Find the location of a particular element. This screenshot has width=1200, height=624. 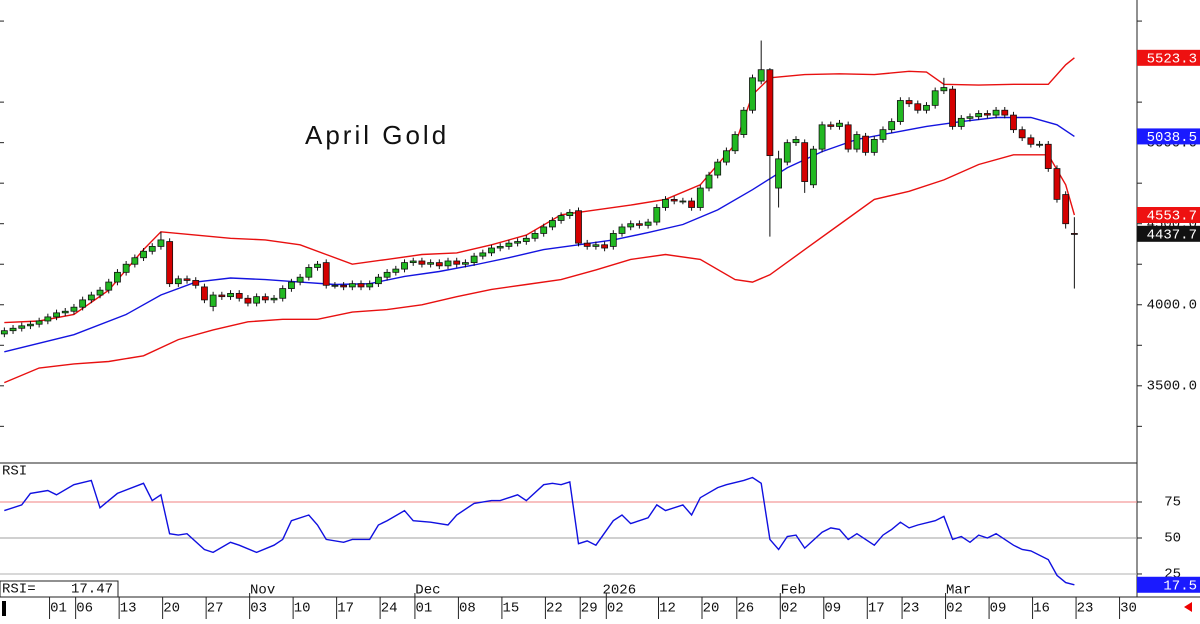

x-tick-label: 10 is located at coordinates (302, 609).